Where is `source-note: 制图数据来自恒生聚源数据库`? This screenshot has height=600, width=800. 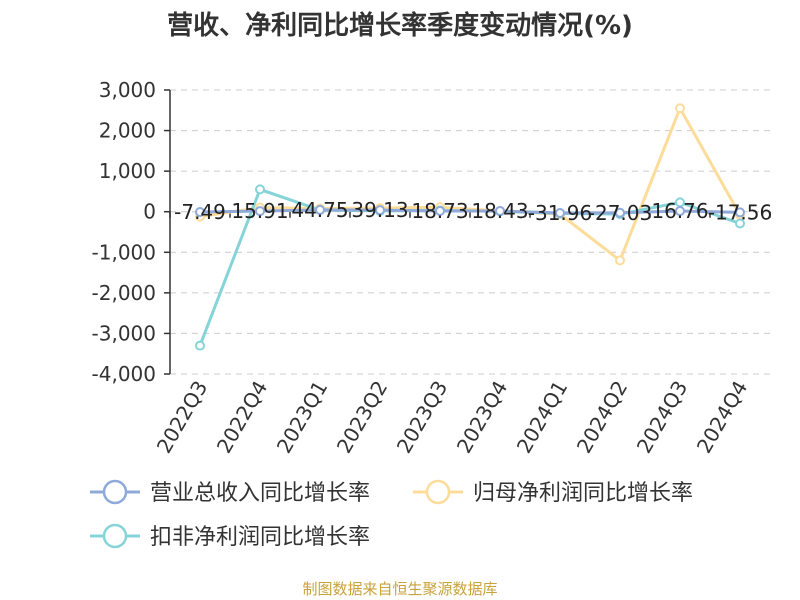 source-note: 制图数据来自恒生聚源数据库 is located at coordinates (399, 589).